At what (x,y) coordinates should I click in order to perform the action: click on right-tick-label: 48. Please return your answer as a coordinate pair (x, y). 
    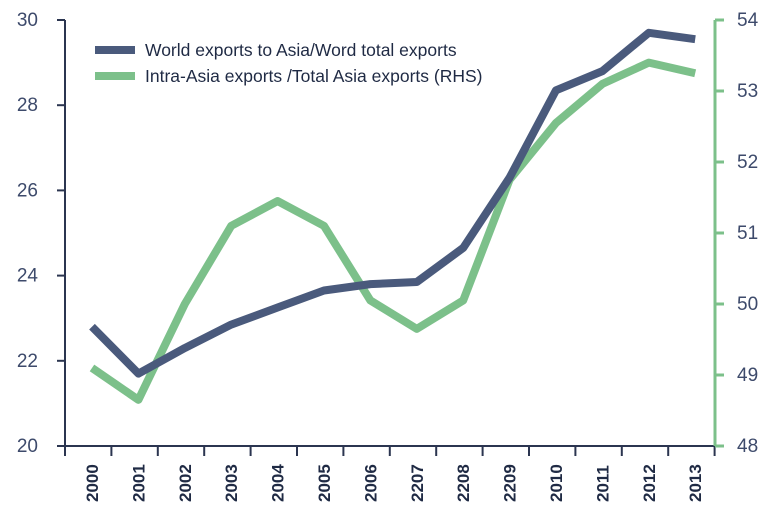
    Looking at the image, I should click on (747, 446).